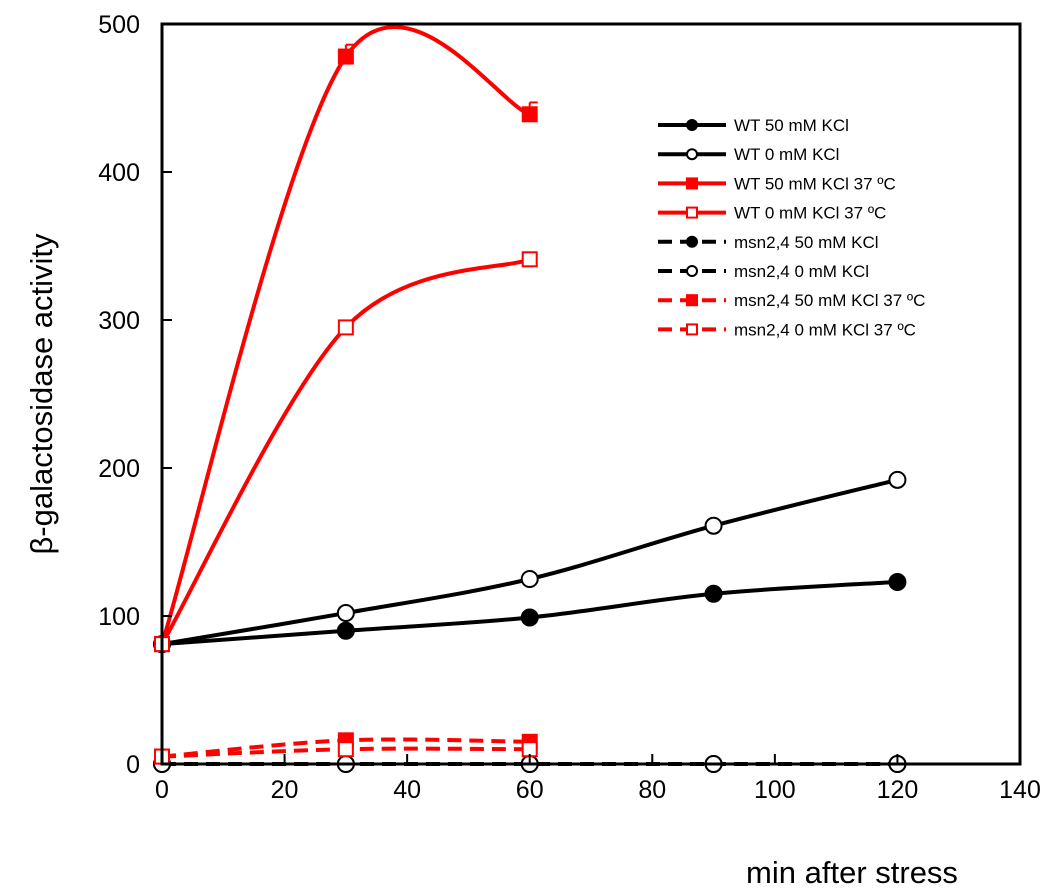 Image resolution: width=1049 pixels, height=895 pixels. I want to click on legend-label: msn2,4 0 mM KCl 37 ºC, so click(825, 329).